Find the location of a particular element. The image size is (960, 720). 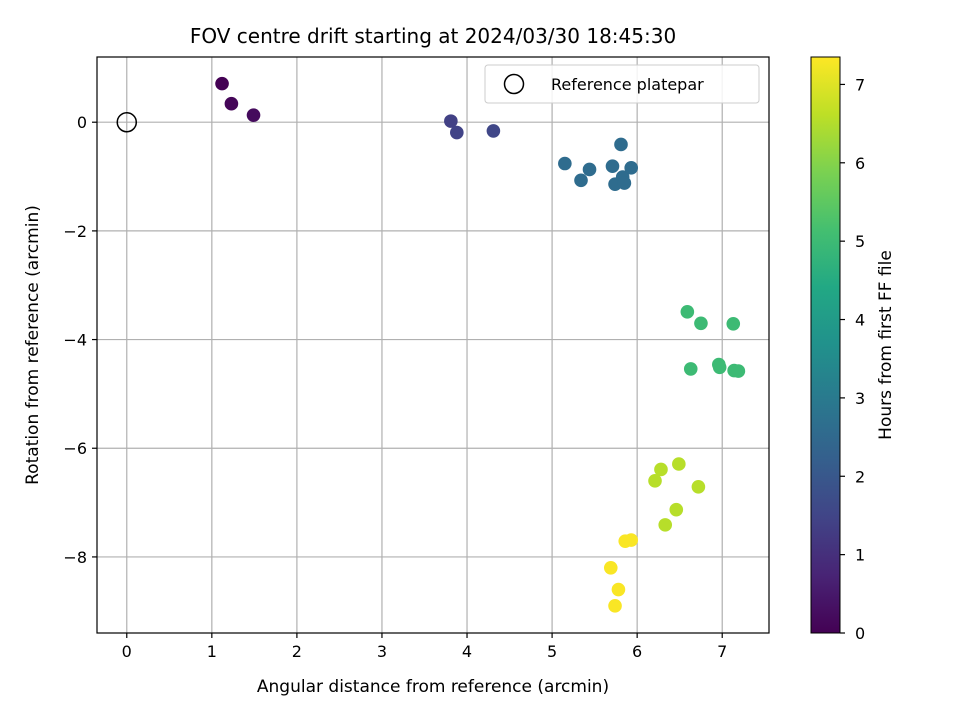

y-tick-label: −8 is located at coordinates (75, 557).